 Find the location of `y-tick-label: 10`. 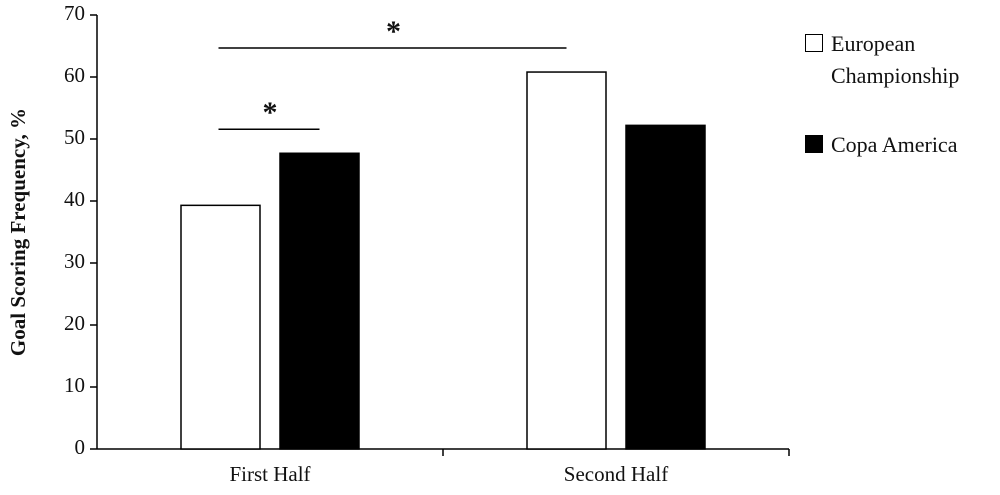

y-tick-label: 10 is located at coordinates (74, 385).